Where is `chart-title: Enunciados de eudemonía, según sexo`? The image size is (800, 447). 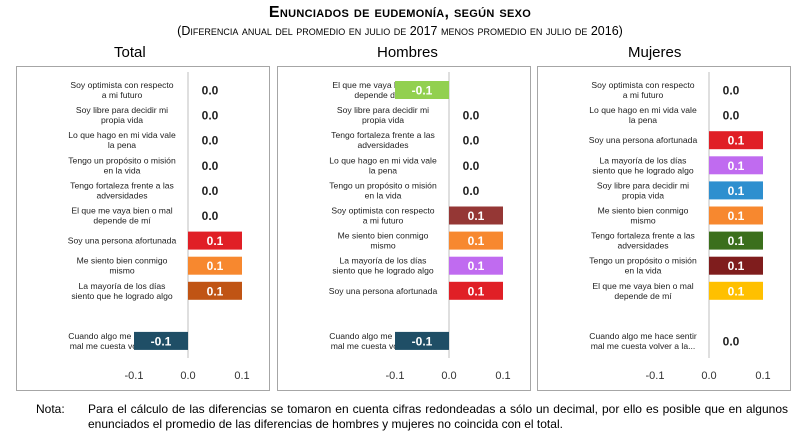
chart-title: Enunciados de eudemonía, según sexo is located at coordinates (400, 12).